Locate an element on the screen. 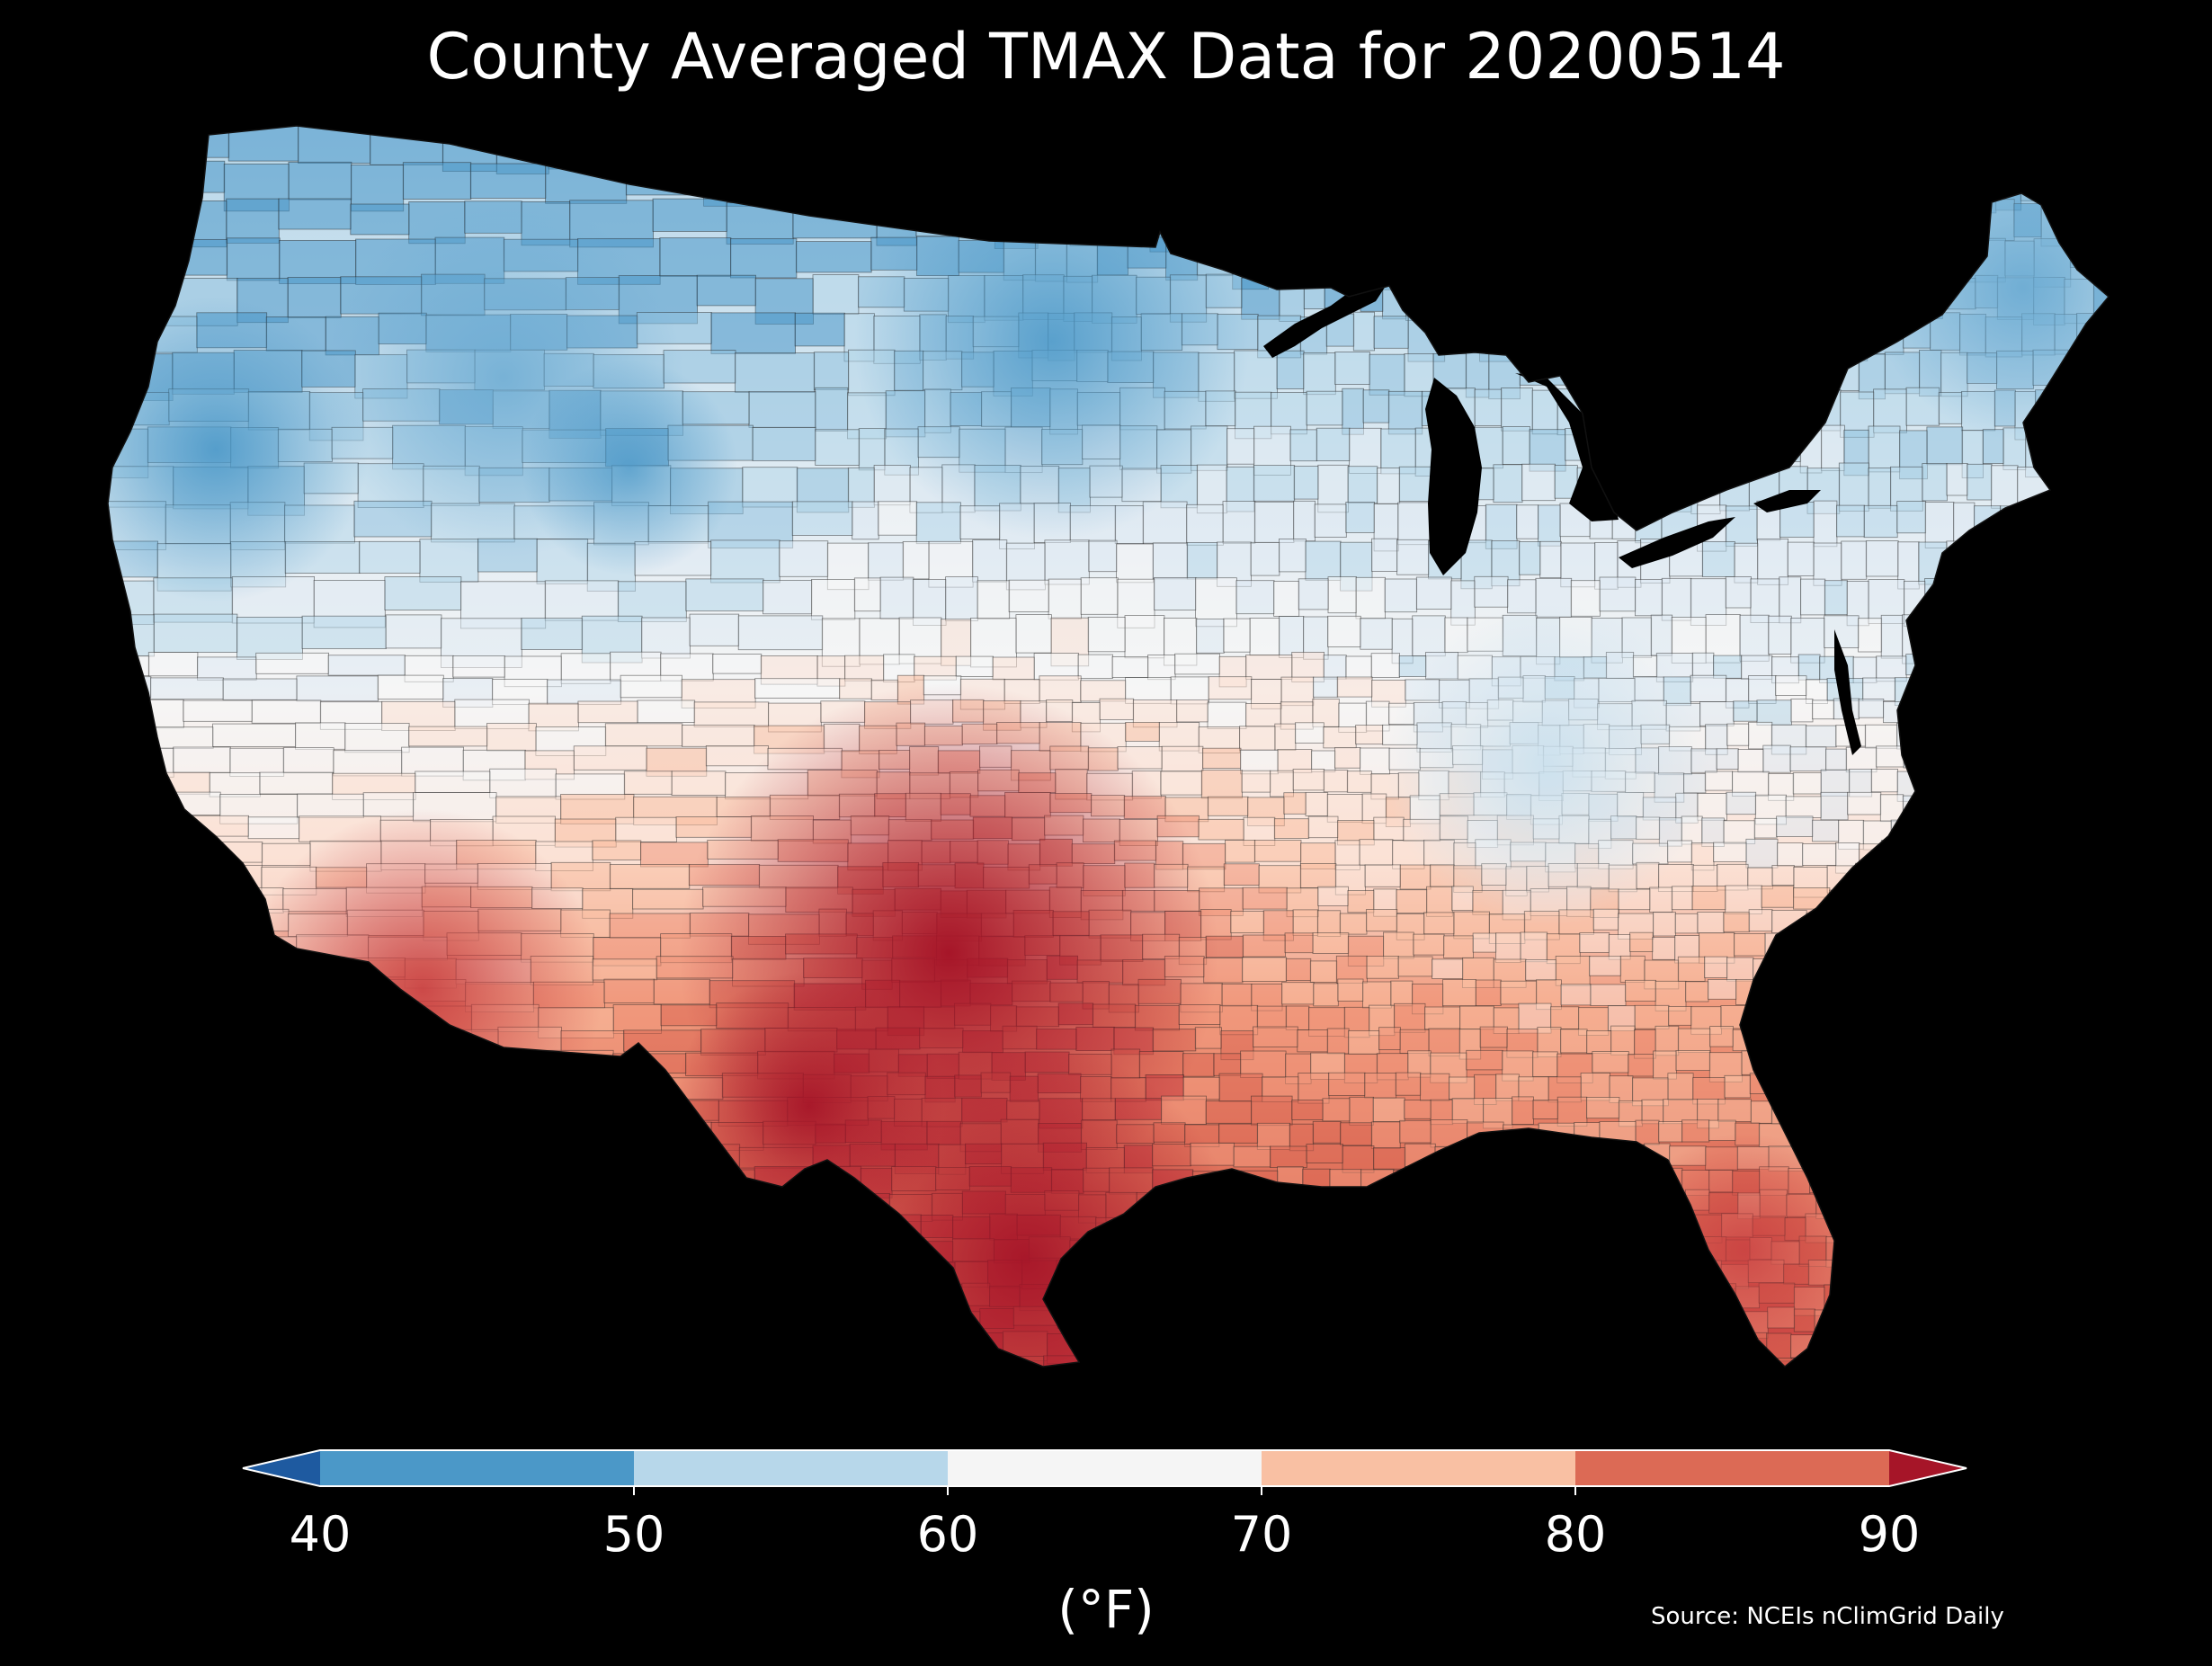 The image size is (2212, 1666). chesapeake-bay is located at coordinates (1847, 692).